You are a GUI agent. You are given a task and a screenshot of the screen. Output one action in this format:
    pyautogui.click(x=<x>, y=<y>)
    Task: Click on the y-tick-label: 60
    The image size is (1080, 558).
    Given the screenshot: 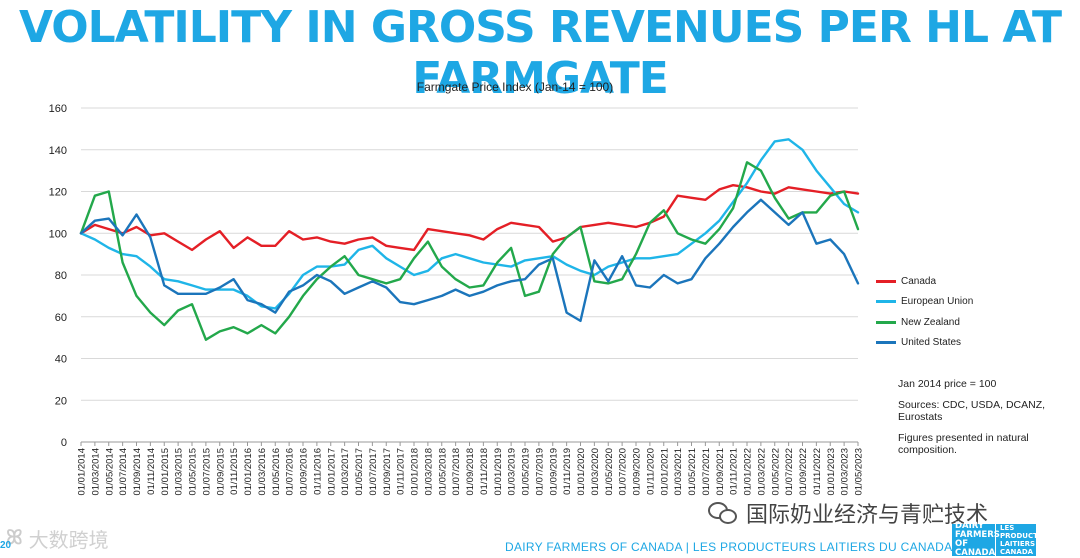 What is the action you would take?
    pyautogui.click(x=61, y=318)
    